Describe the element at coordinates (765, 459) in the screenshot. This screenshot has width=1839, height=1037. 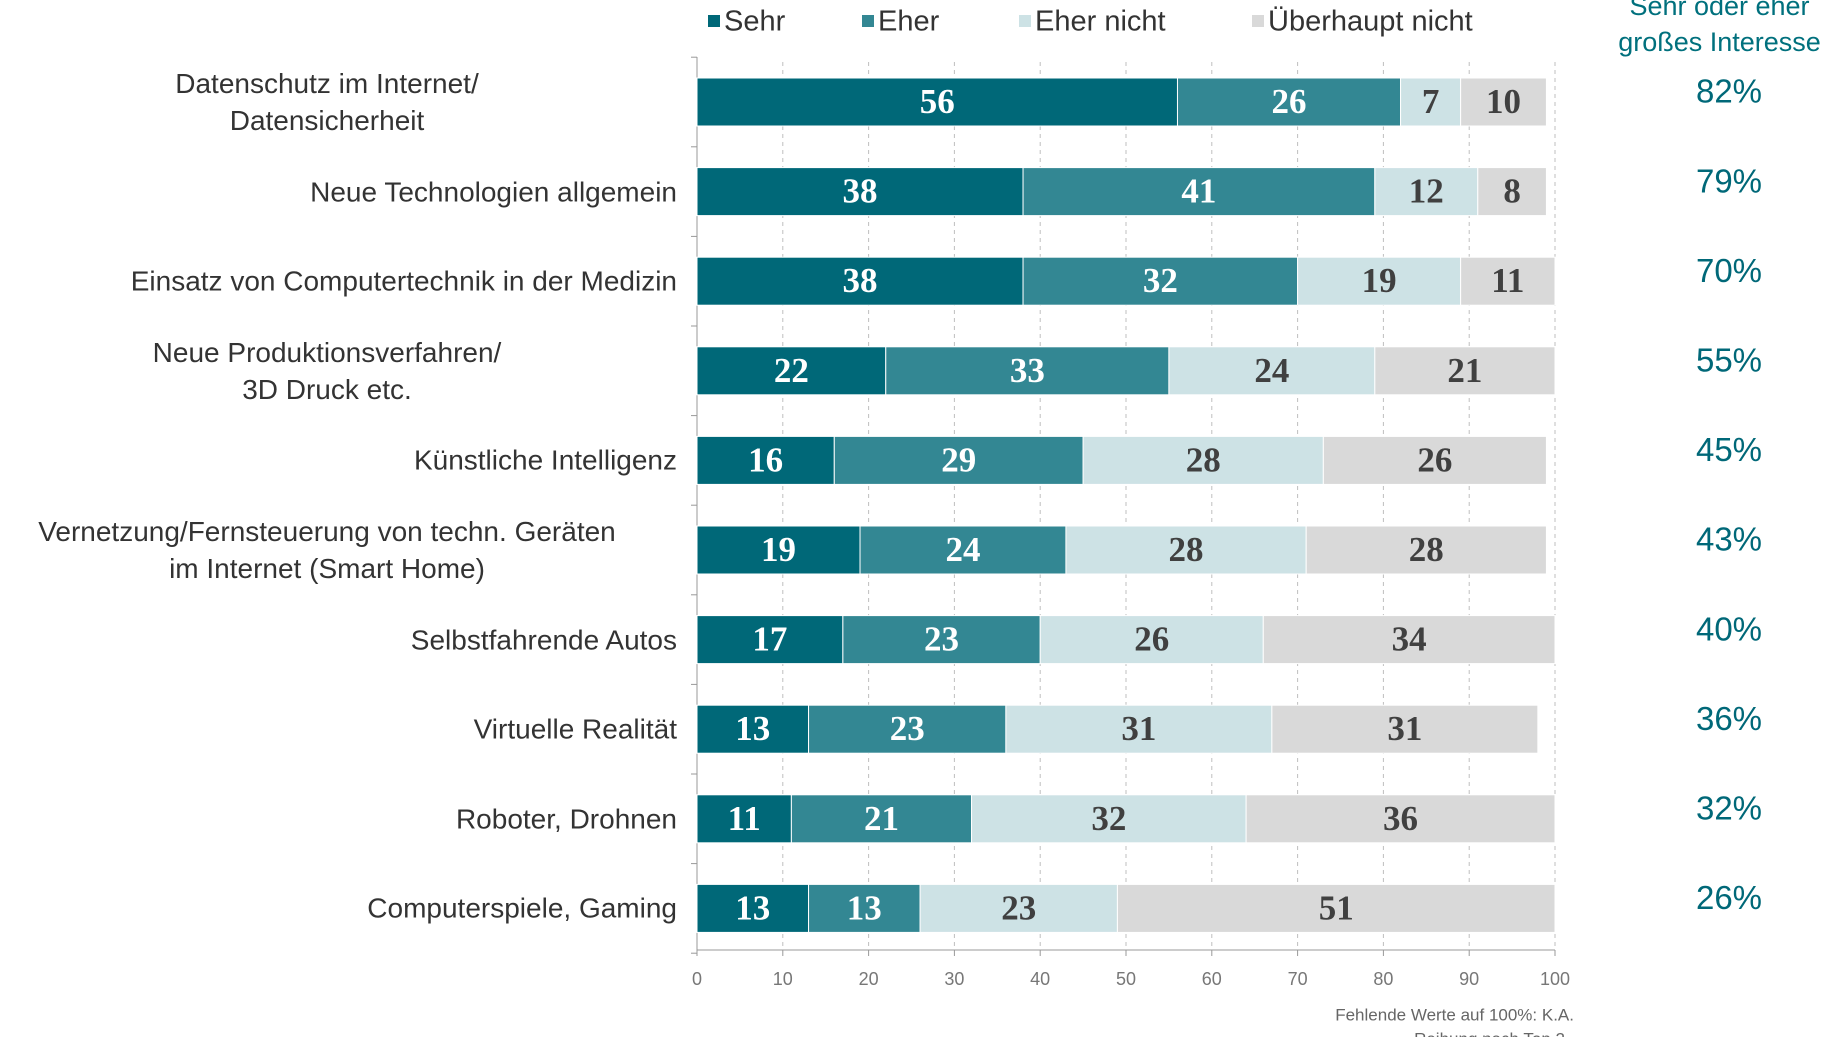
I see `value-label: 16` at that location.